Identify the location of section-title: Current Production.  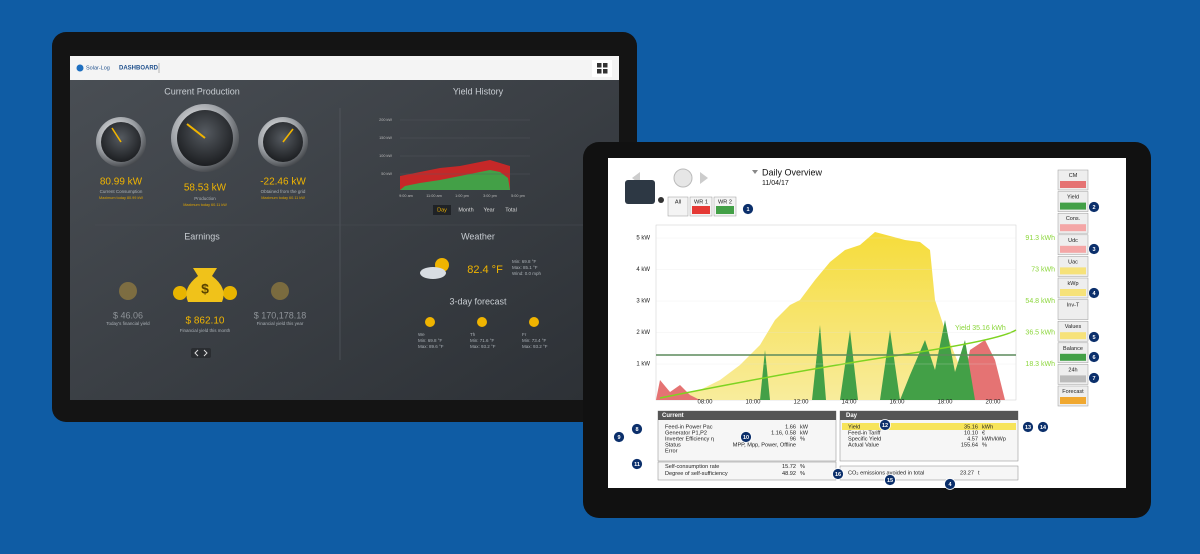
(202, 91).